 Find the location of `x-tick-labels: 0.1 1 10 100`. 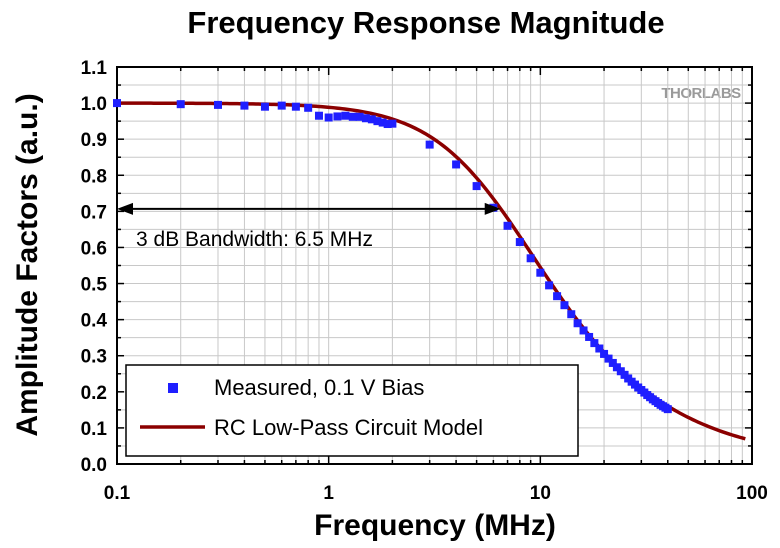

x-tick-labels: 0.1 1 10 100 is located at coordinates (436, 493).